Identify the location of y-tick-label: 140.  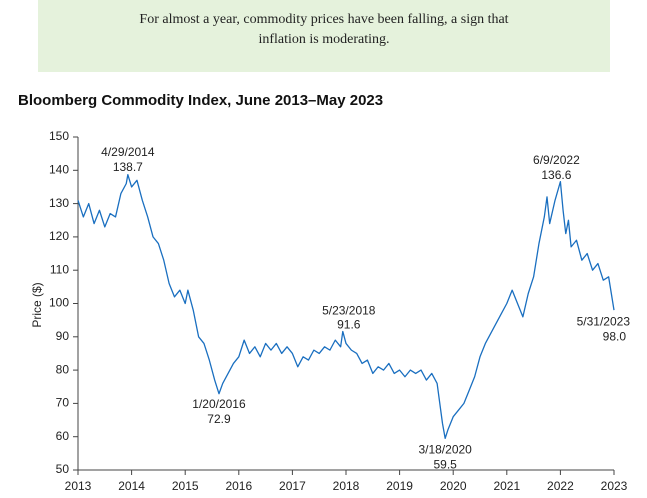
(59, 169).